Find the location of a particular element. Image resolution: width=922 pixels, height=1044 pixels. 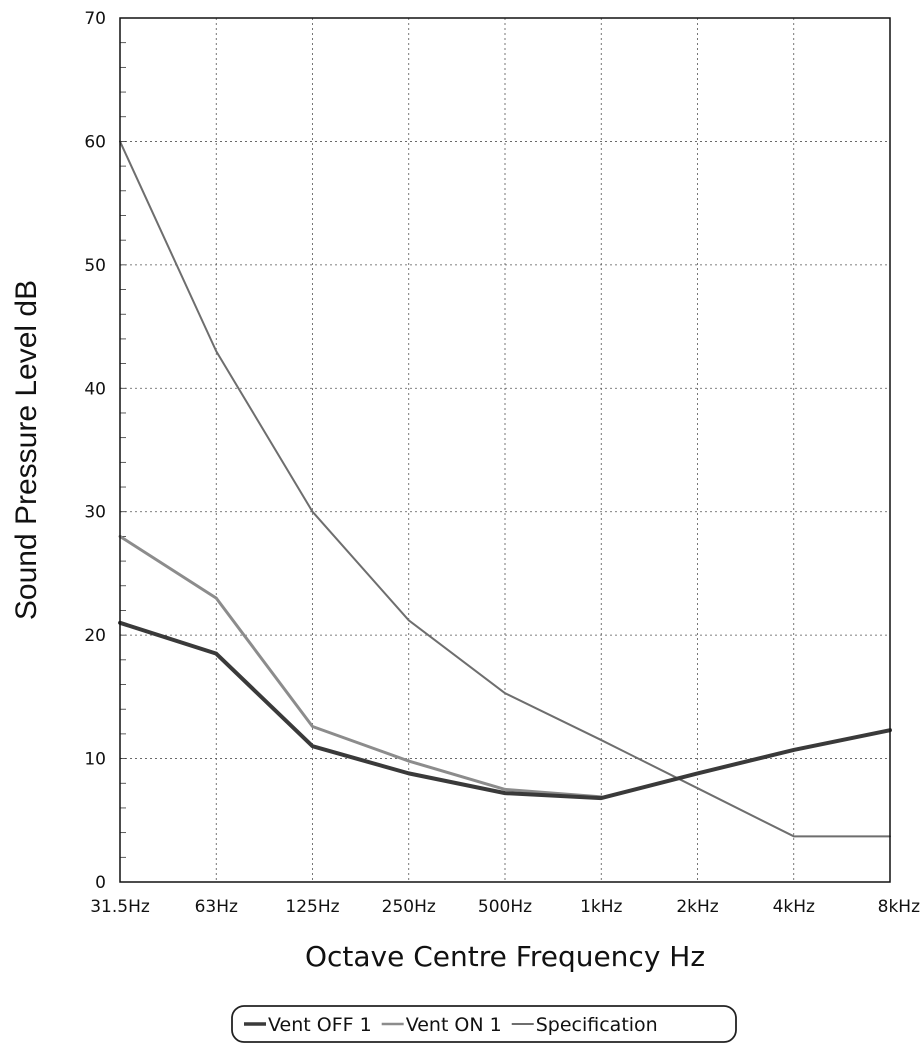

y-tick-label: 10 is located at coordinates (95, 760).